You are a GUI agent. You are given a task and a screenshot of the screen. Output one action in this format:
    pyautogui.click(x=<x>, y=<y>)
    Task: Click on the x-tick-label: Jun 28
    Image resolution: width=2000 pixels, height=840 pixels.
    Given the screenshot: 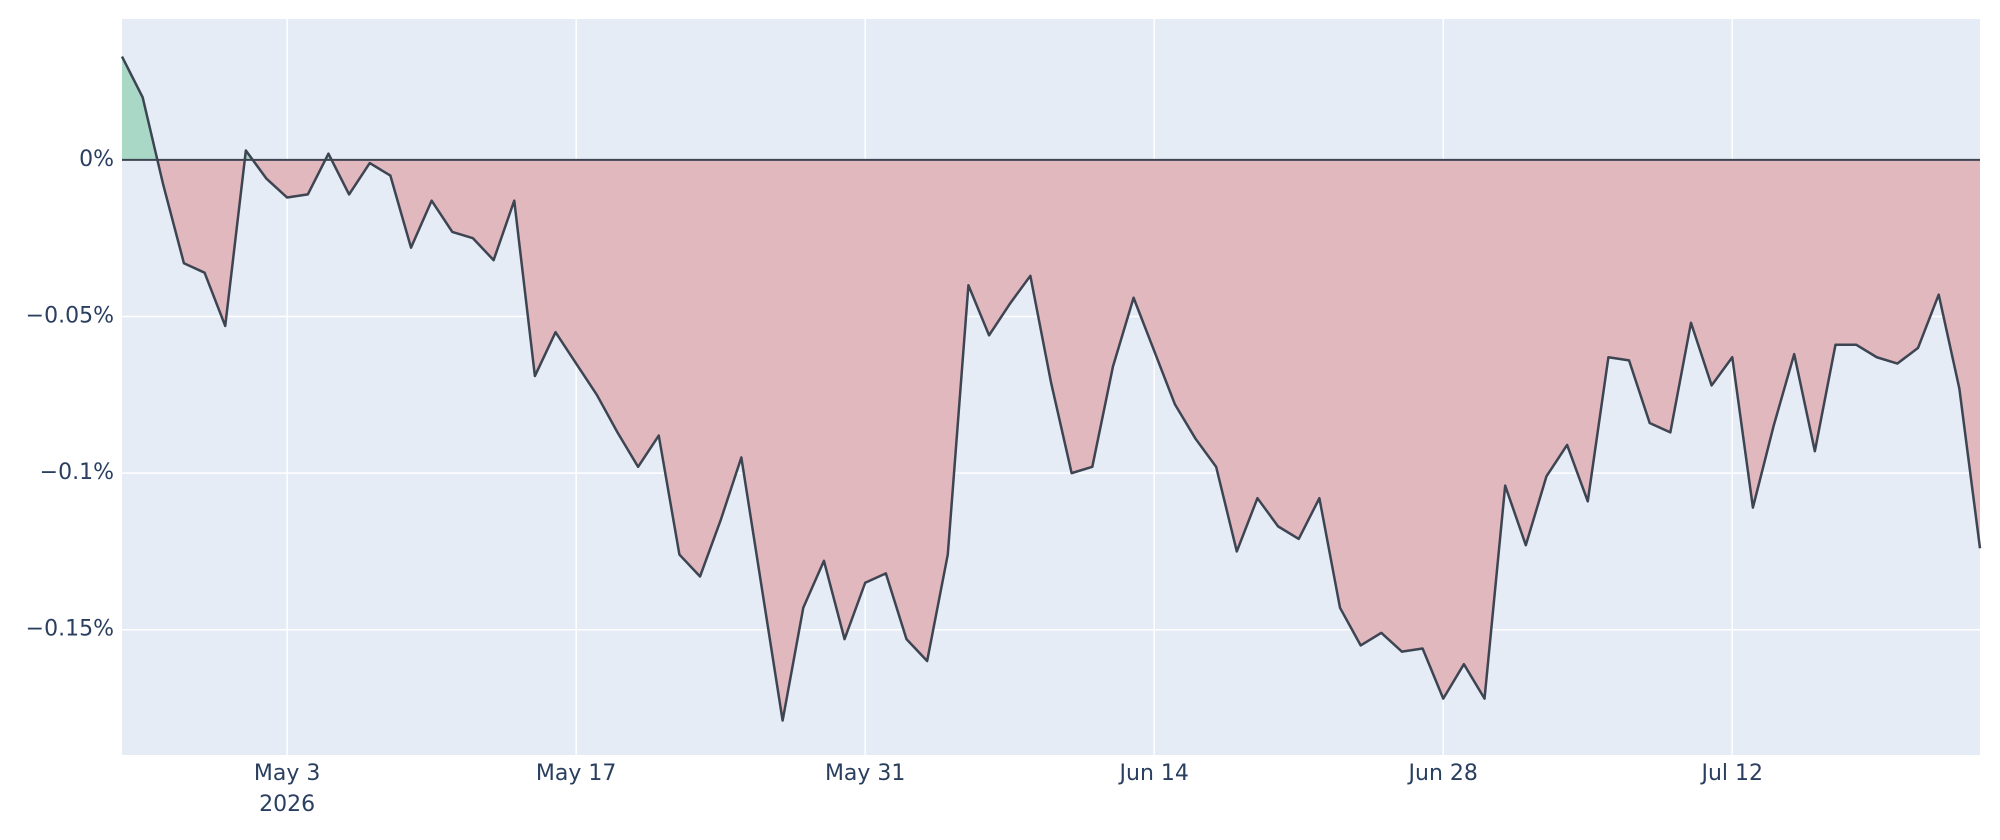 What is the action you would take?
    pyautogui.click(x=1442, y=773)
    